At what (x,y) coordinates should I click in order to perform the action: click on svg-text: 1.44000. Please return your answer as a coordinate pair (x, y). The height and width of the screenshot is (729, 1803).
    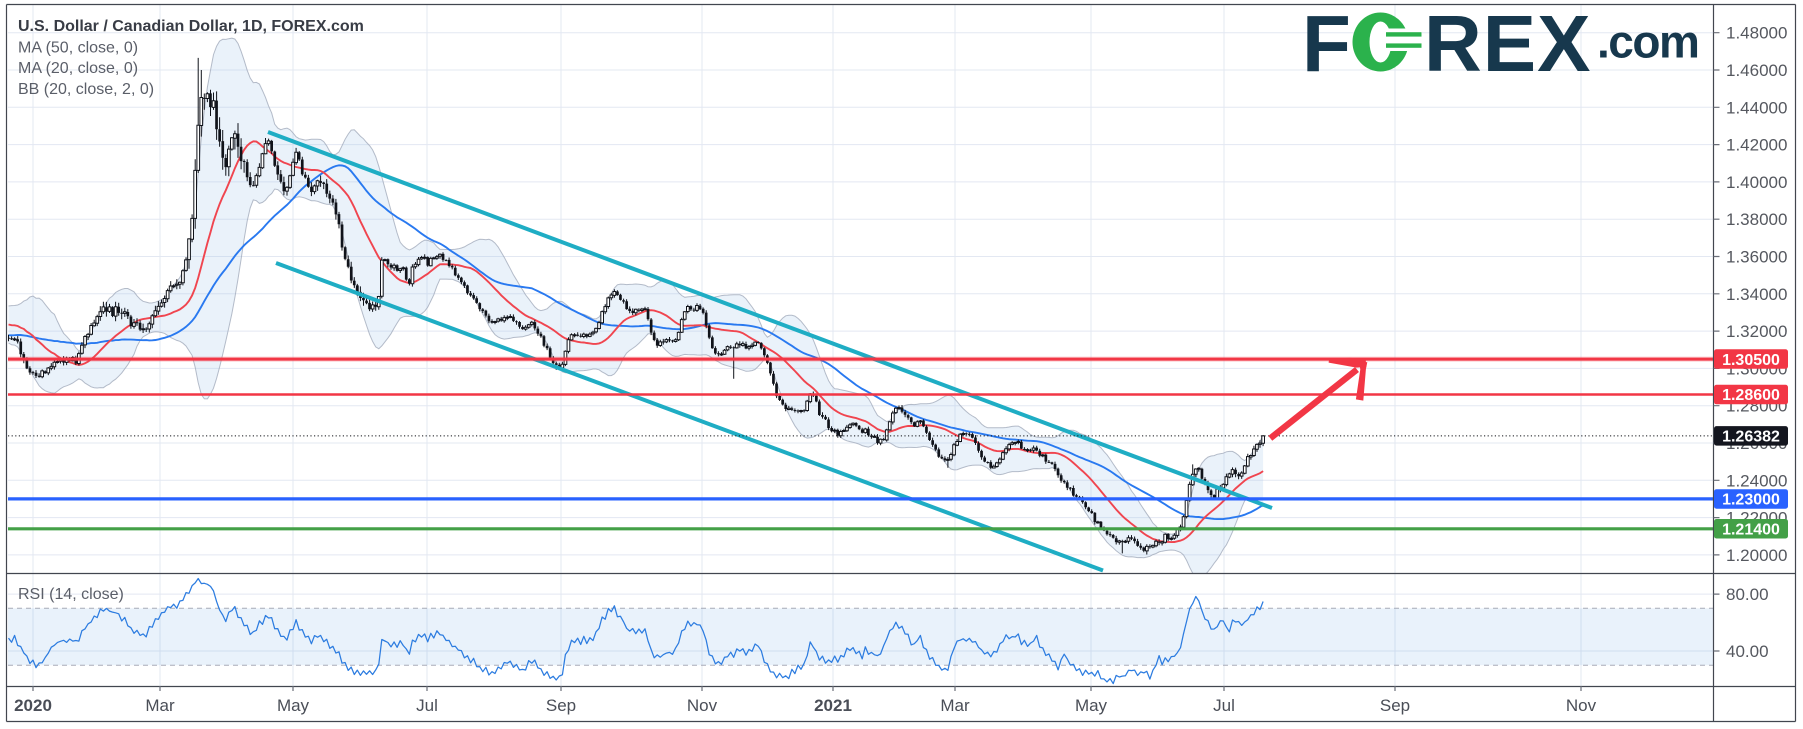
    Looking at the image, I should click on (1756, 107).